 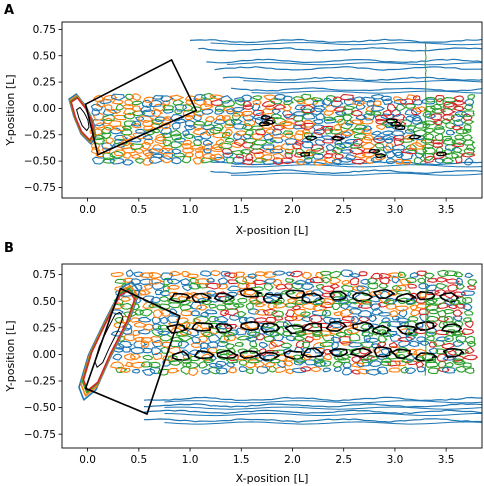 I want to click on x-tick-label: 2.0, so click(x=292, y=460).